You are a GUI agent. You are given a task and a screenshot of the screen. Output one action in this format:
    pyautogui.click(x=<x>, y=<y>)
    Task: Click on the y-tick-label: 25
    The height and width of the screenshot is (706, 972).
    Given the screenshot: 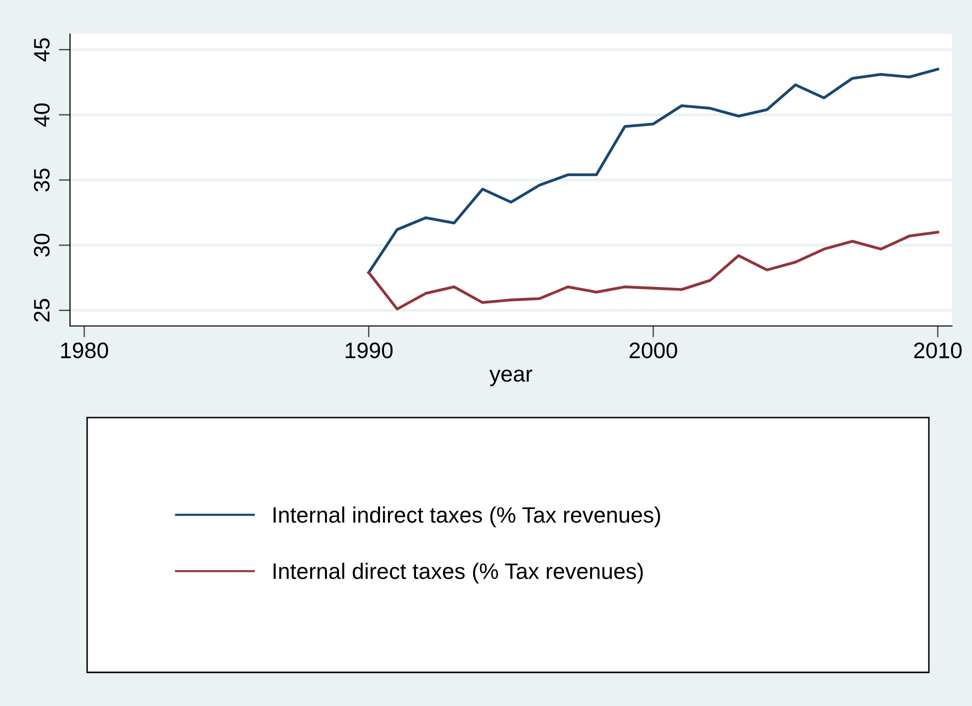 What is the action you would take?
    pyautogui.click(x=42, y=310)
    